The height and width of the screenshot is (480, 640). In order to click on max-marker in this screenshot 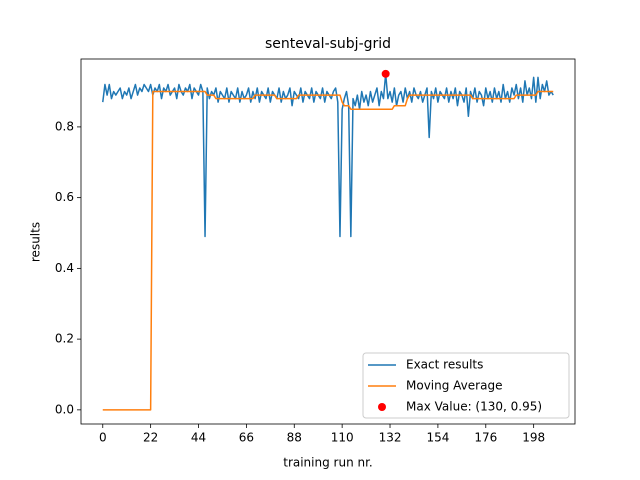, I will do `click(385, 73)`.